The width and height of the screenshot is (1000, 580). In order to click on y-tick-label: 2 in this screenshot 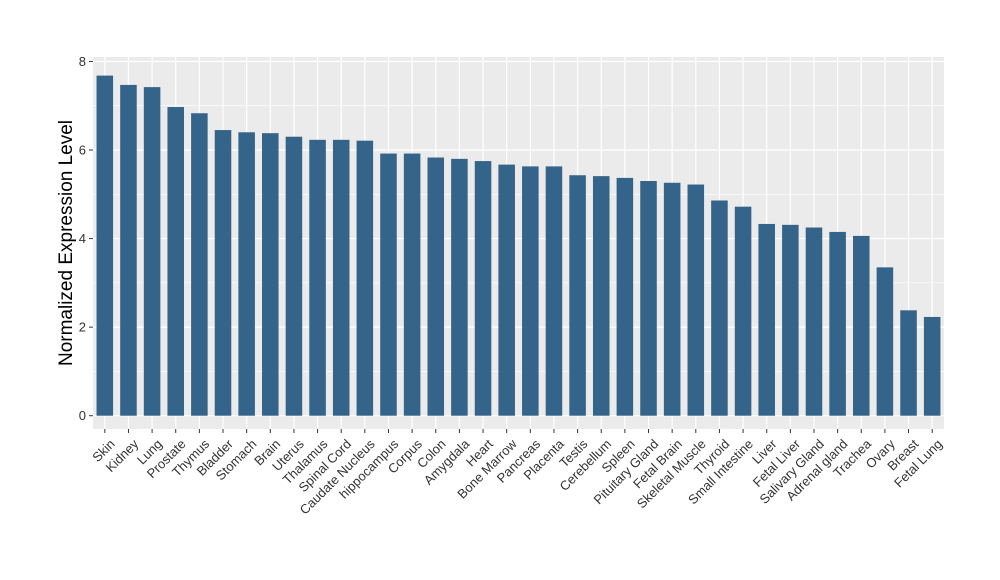, I will do `click(82, 327)`.